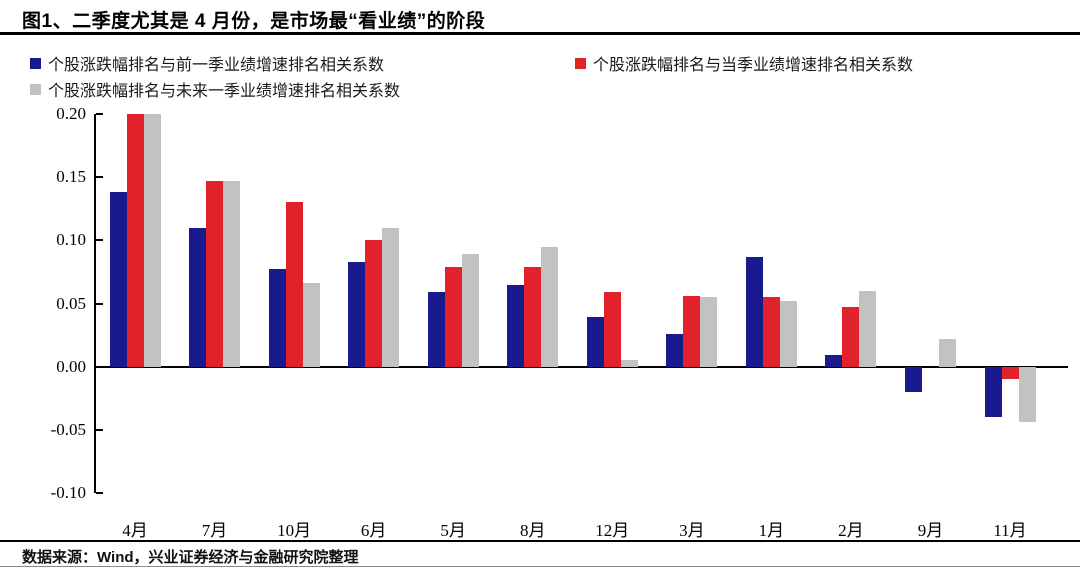  Describe the element at coordinates (867, 328) in the screenshot. I see `bar-2月-series2` at that location.